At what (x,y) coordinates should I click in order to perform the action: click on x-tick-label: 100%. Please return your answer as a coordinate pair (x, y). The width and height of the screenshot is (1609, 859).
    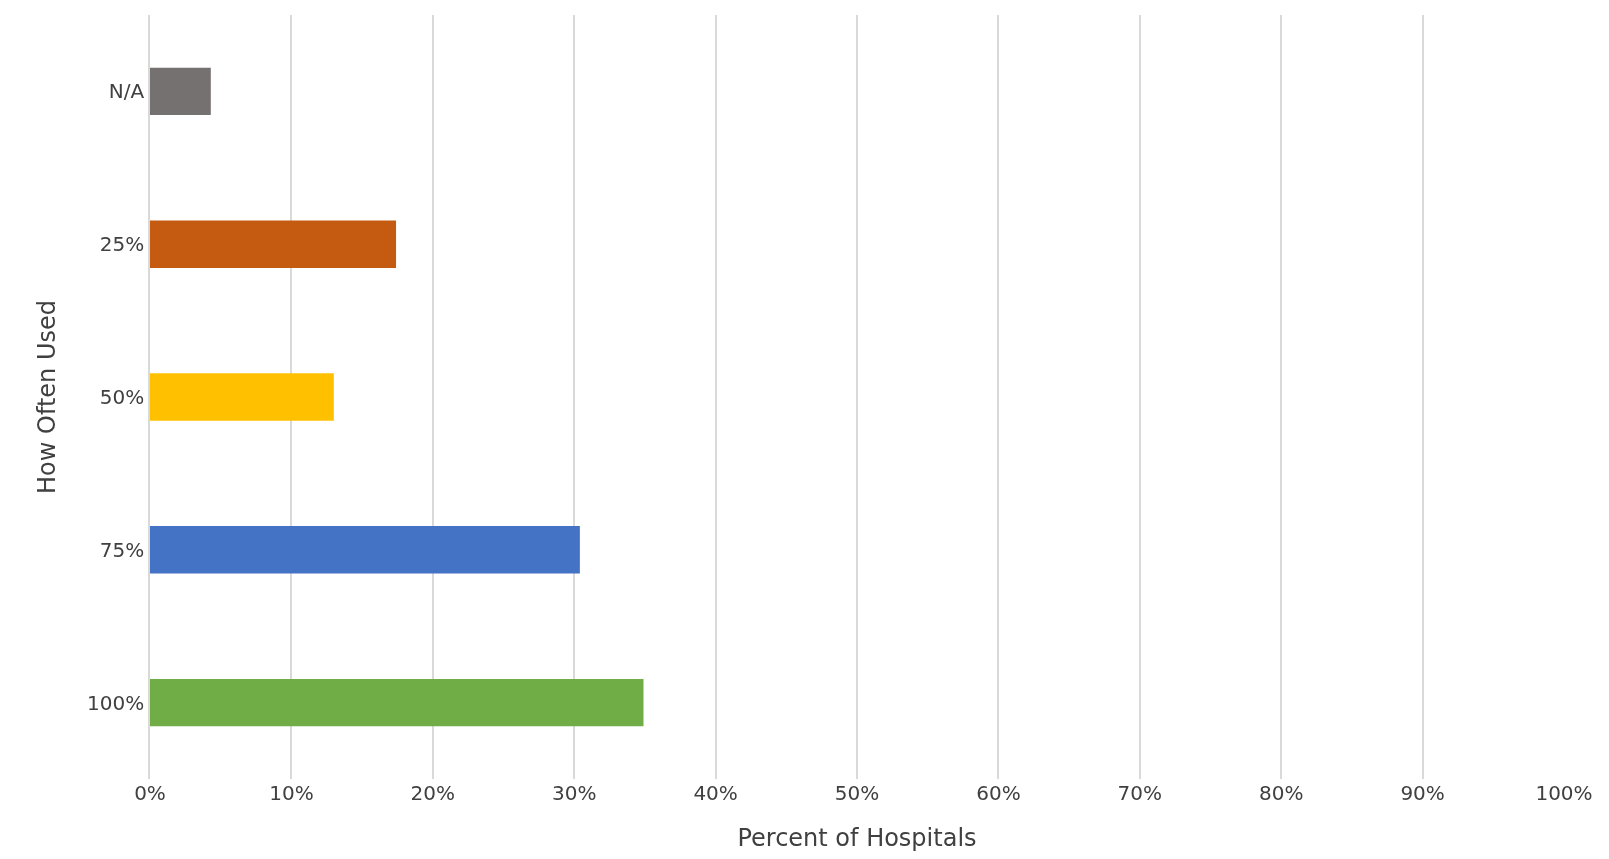
    Looking at the image, I should click on (1564, 793).